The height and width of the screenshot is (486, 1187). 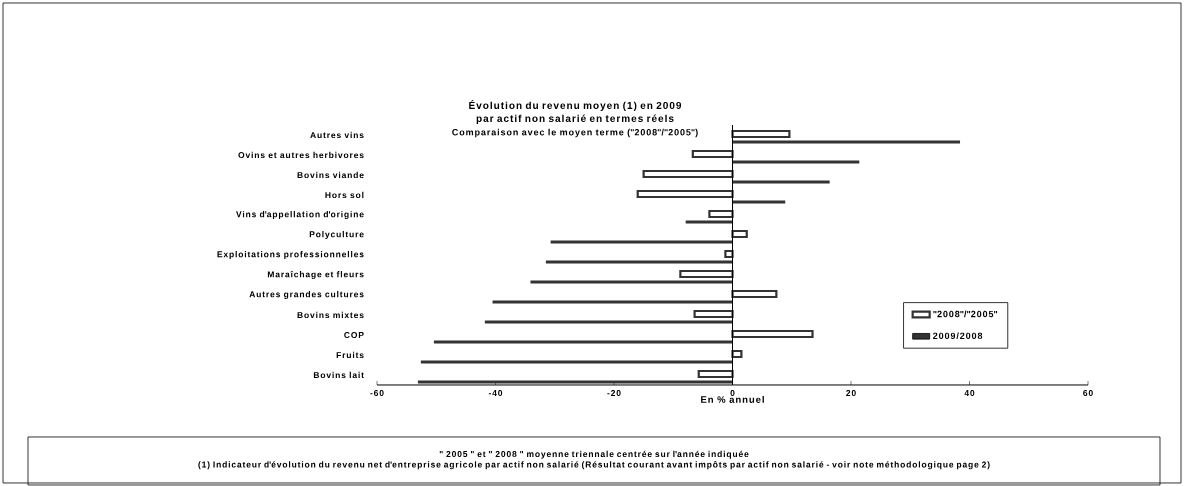 What do you see at coordinates (300, 215) in the screenshot?
I see `y-tick-label: Vins d'appellation d'origine` at bounding box center [300, 215].